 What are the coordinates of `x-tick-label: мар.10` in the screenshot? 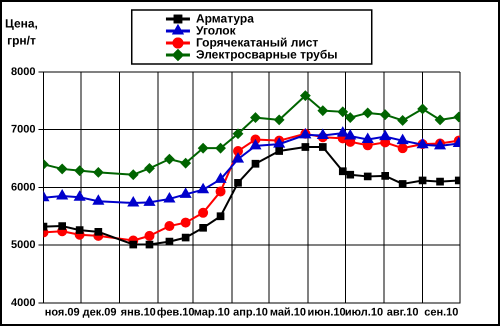 It's located at (212, 312).